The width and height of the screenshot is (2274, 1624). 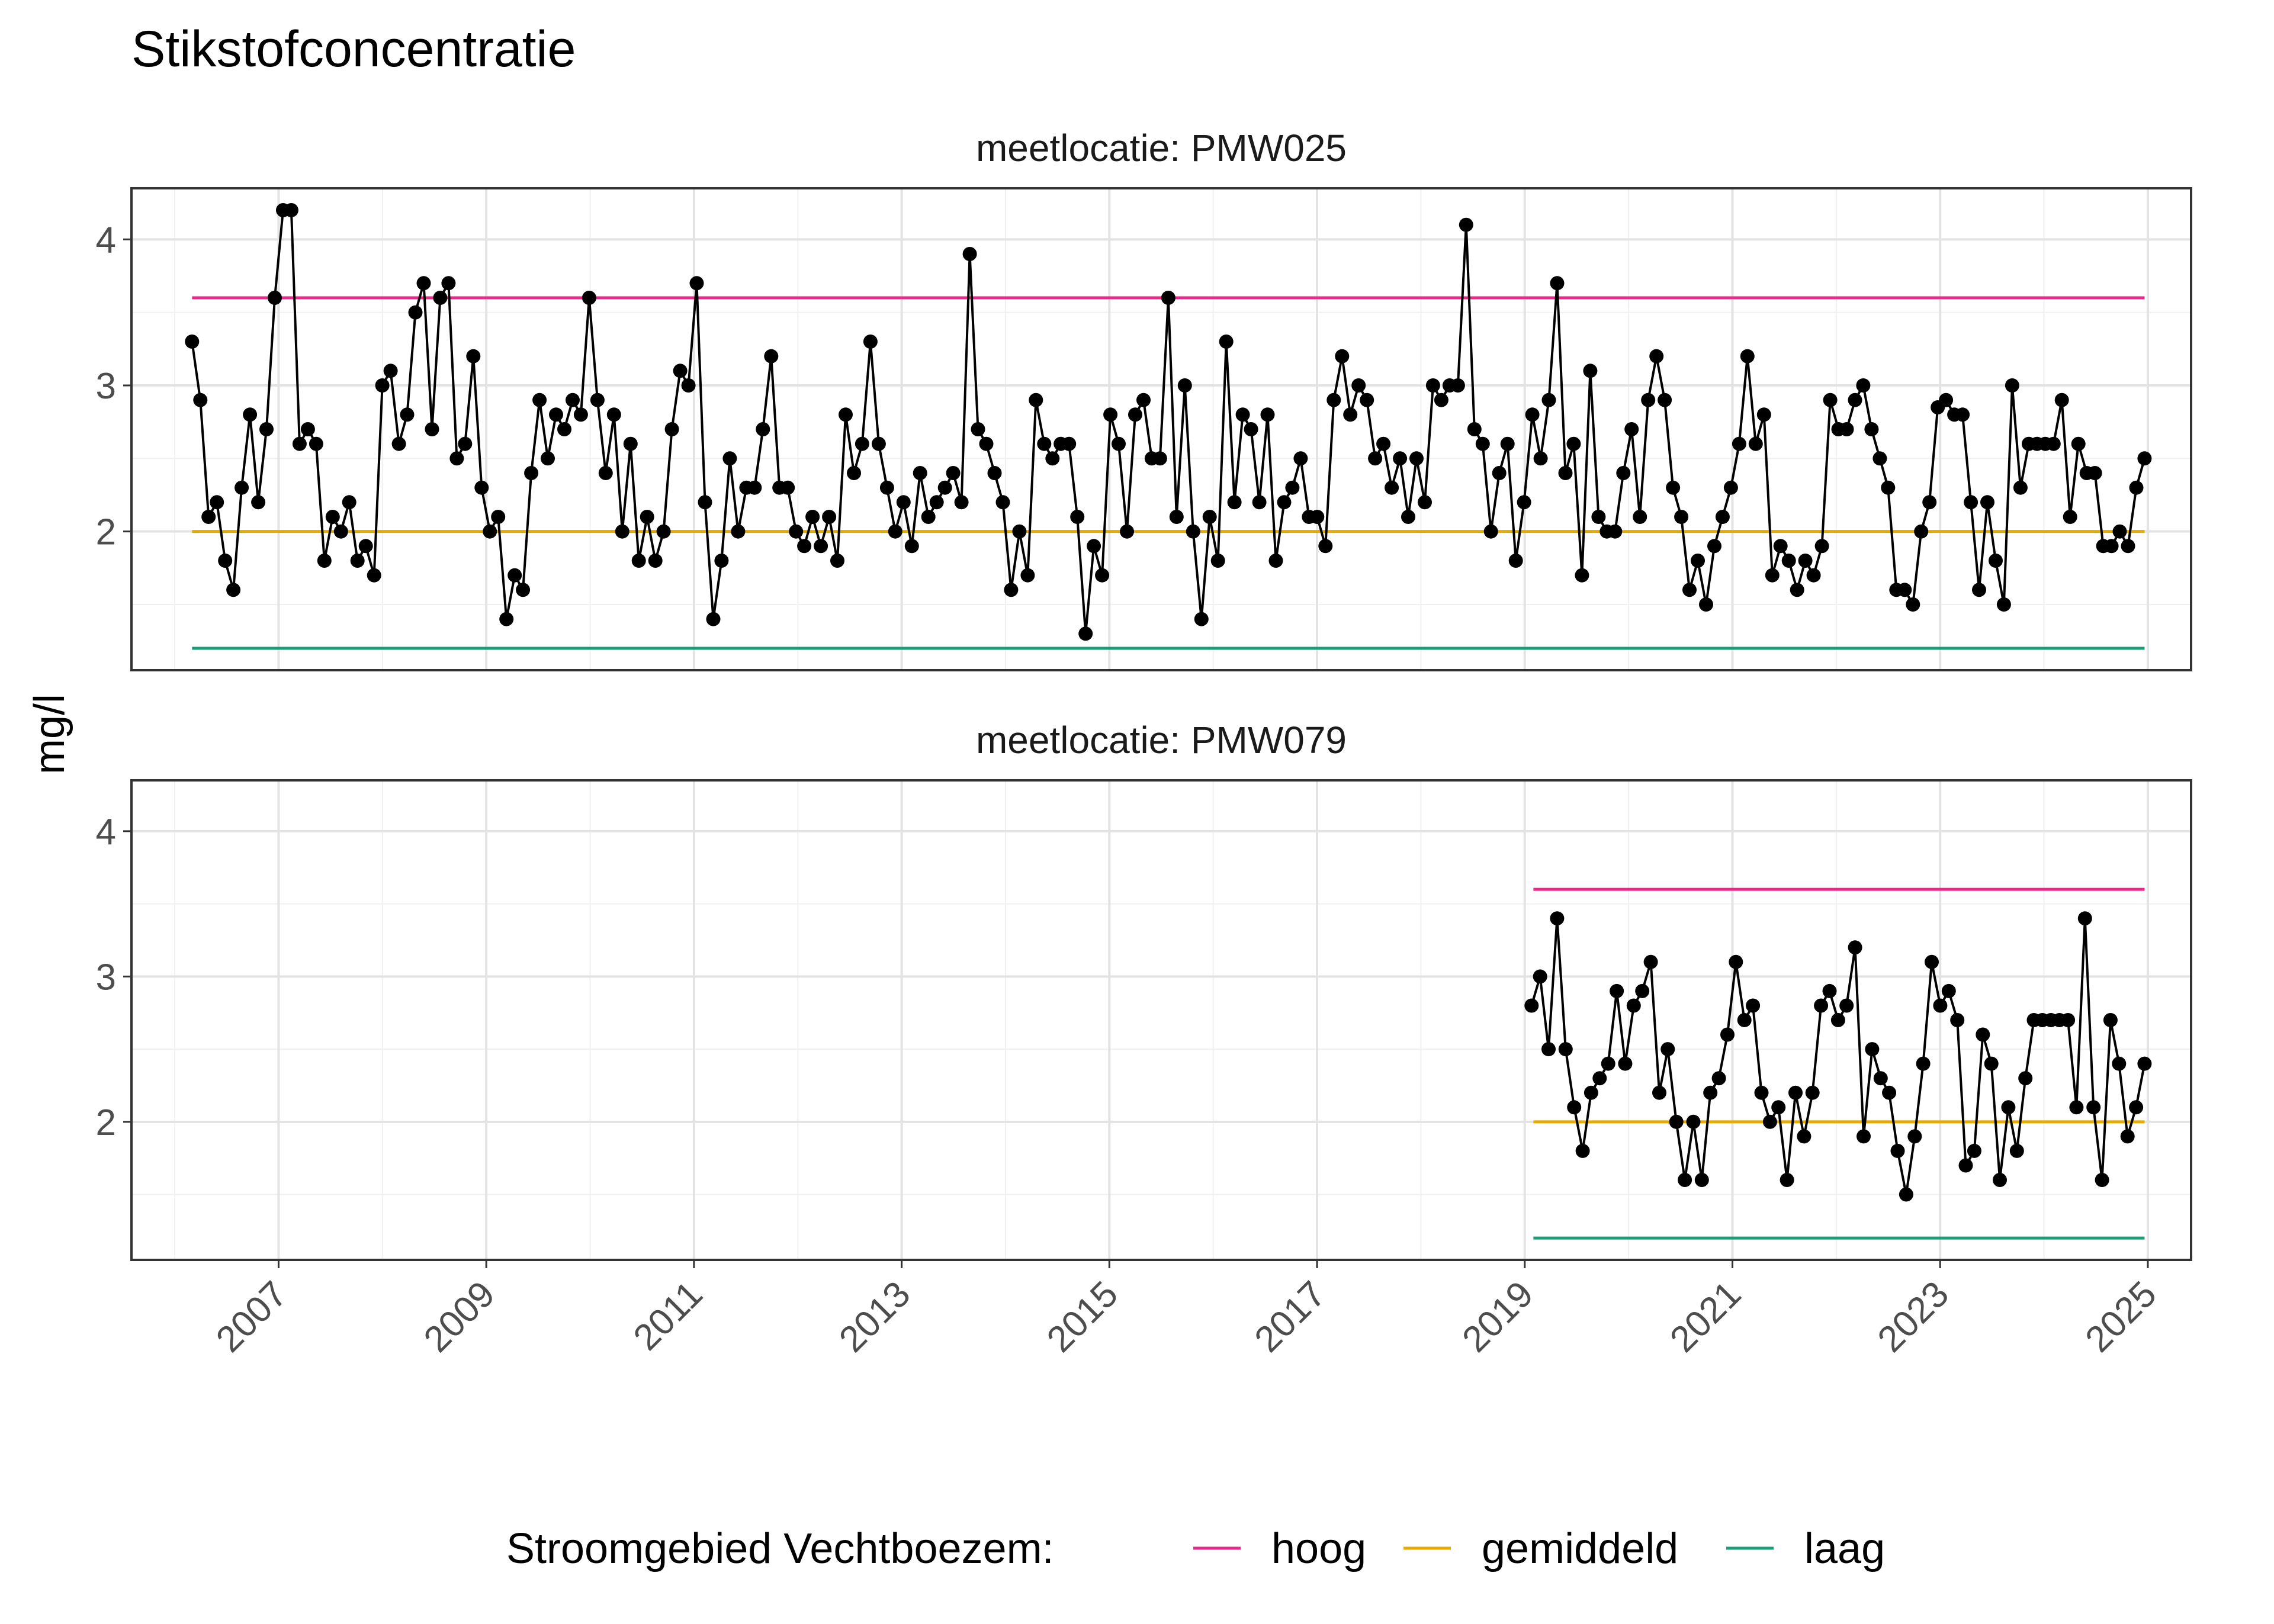 What do you see at coordinates (1186, 1310) in the screenshot?
I see `x-axis: 2007 2009 2011 2013 2015 2017 2019 2021 2023 2025` at bounding box center [1186, 1310].